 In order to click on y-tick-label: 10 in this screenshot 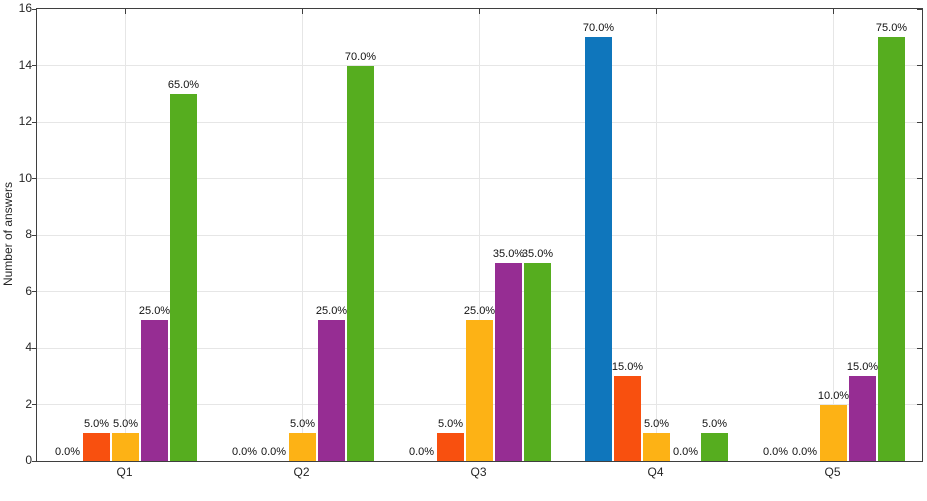, I will do `click(25, 177)`.